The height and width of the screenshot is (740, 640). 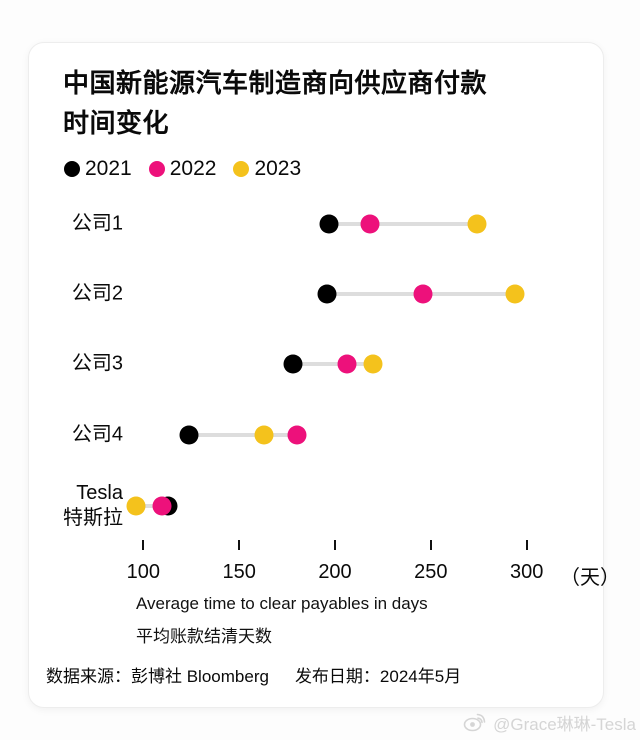 I want to click on legend-dot-2023, so click(x=241, y=169).